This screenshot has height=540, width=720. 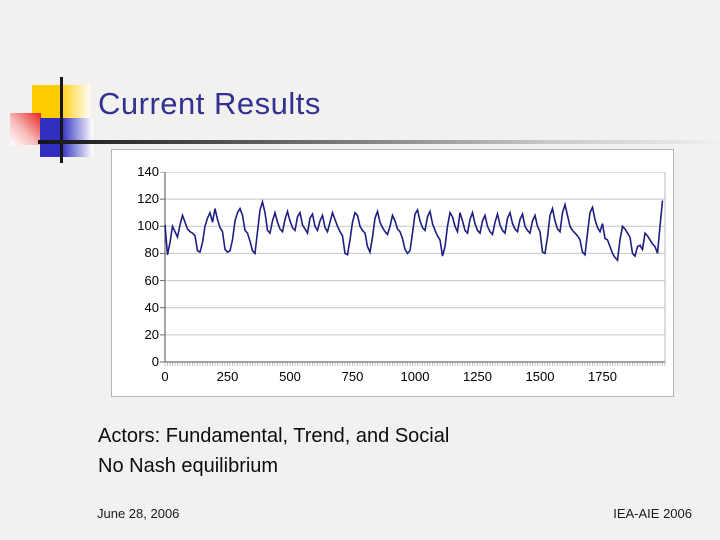 I want to click on footer-date: June 28, 2006, so click(x=138, y=513).